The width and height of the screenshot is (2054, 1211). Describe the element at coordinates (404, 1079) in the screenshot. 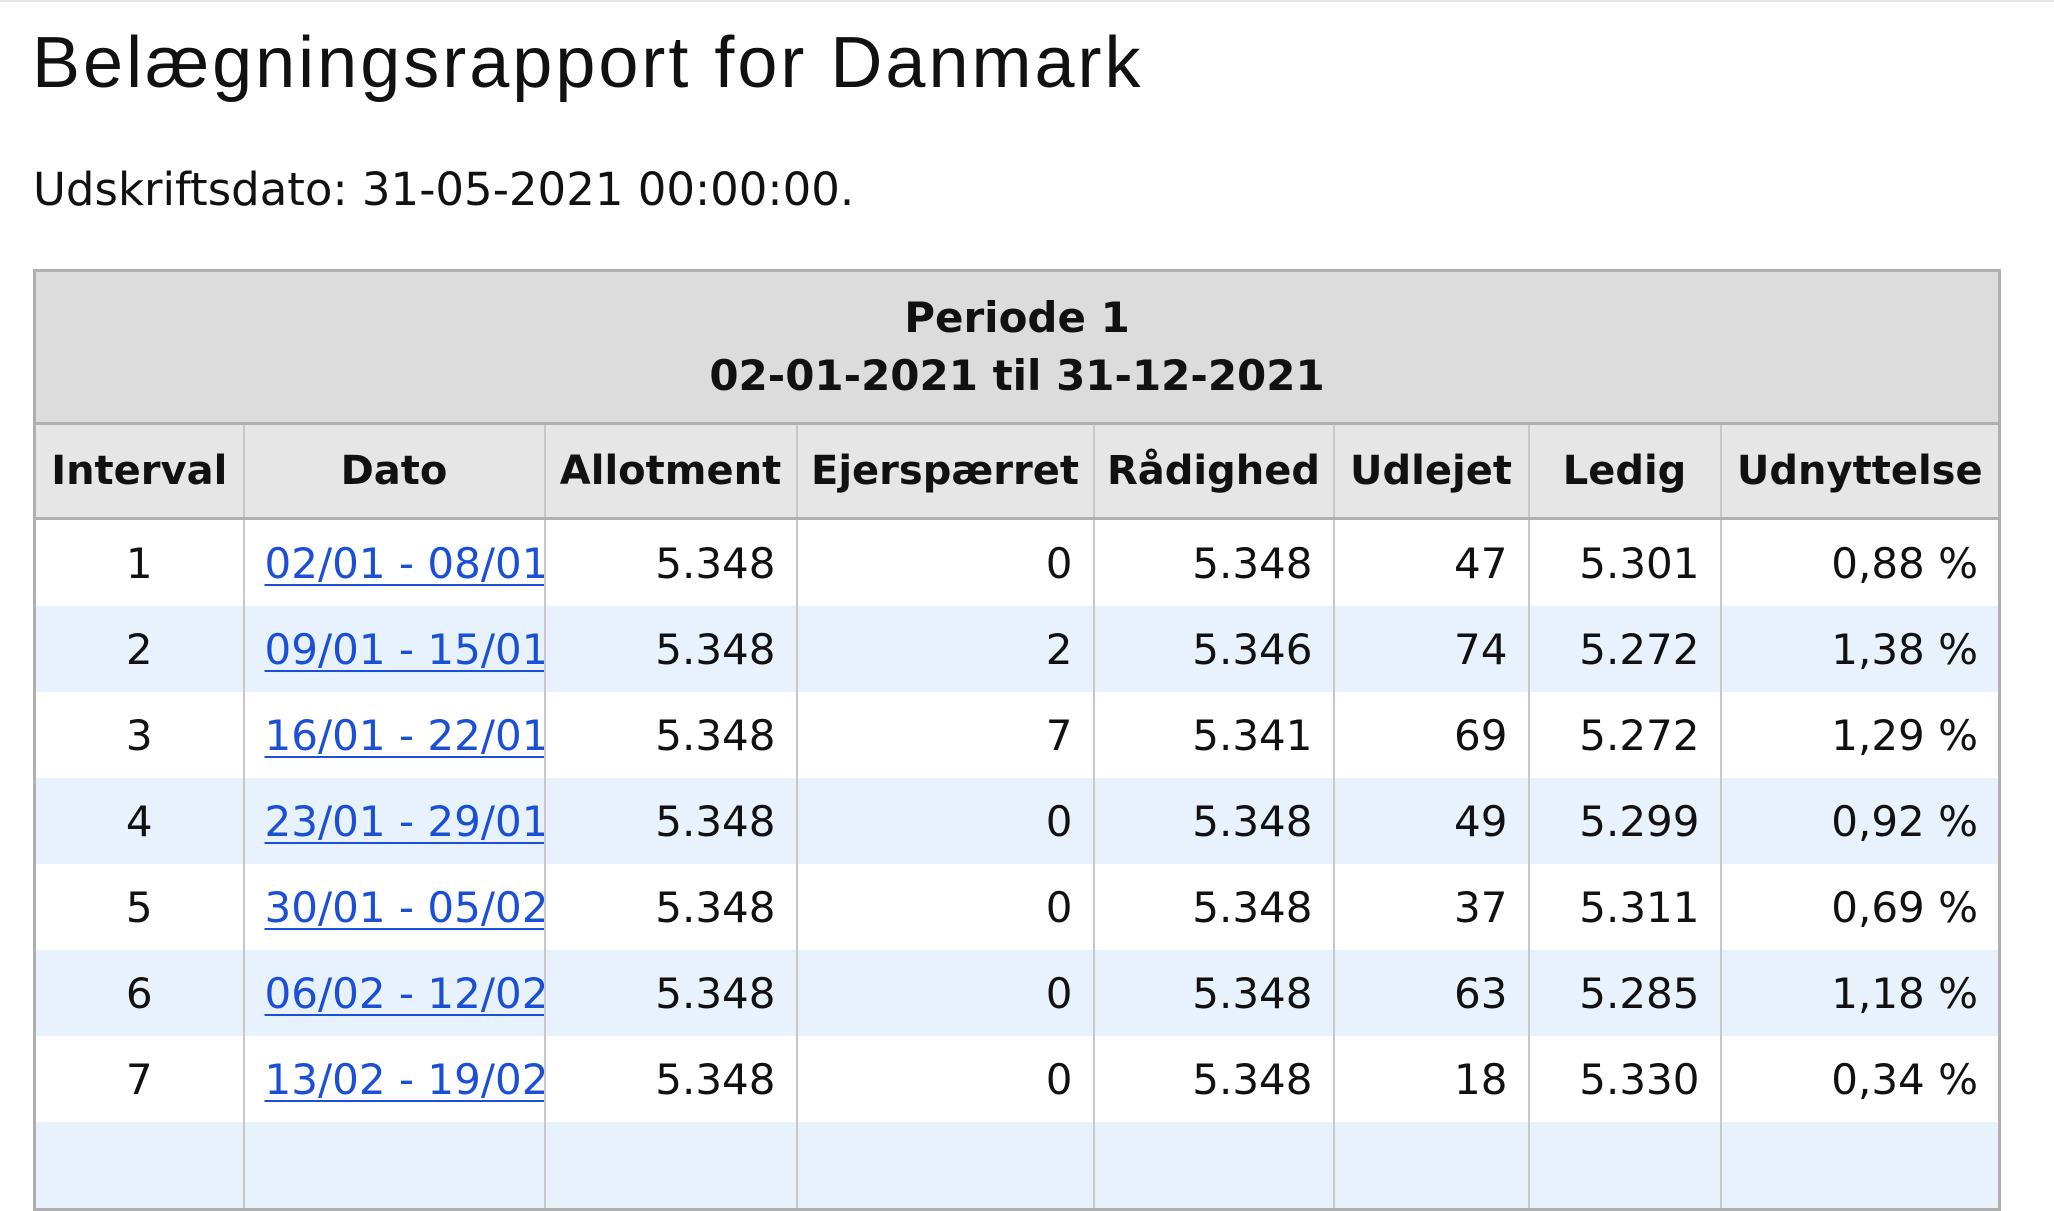

I see `dato-link: 13/02 - 19/02` at that location.